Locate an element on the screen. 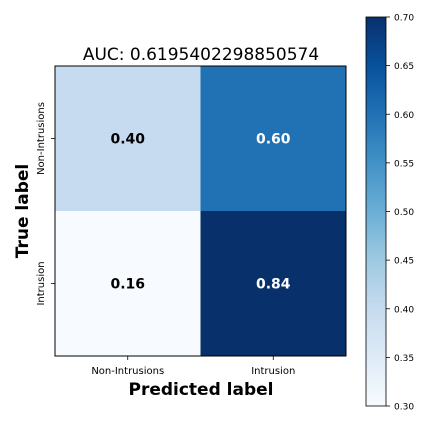 The image size is (432, 432). colorbar-tick-label: 0.40 is located at coordinates (404, 310).